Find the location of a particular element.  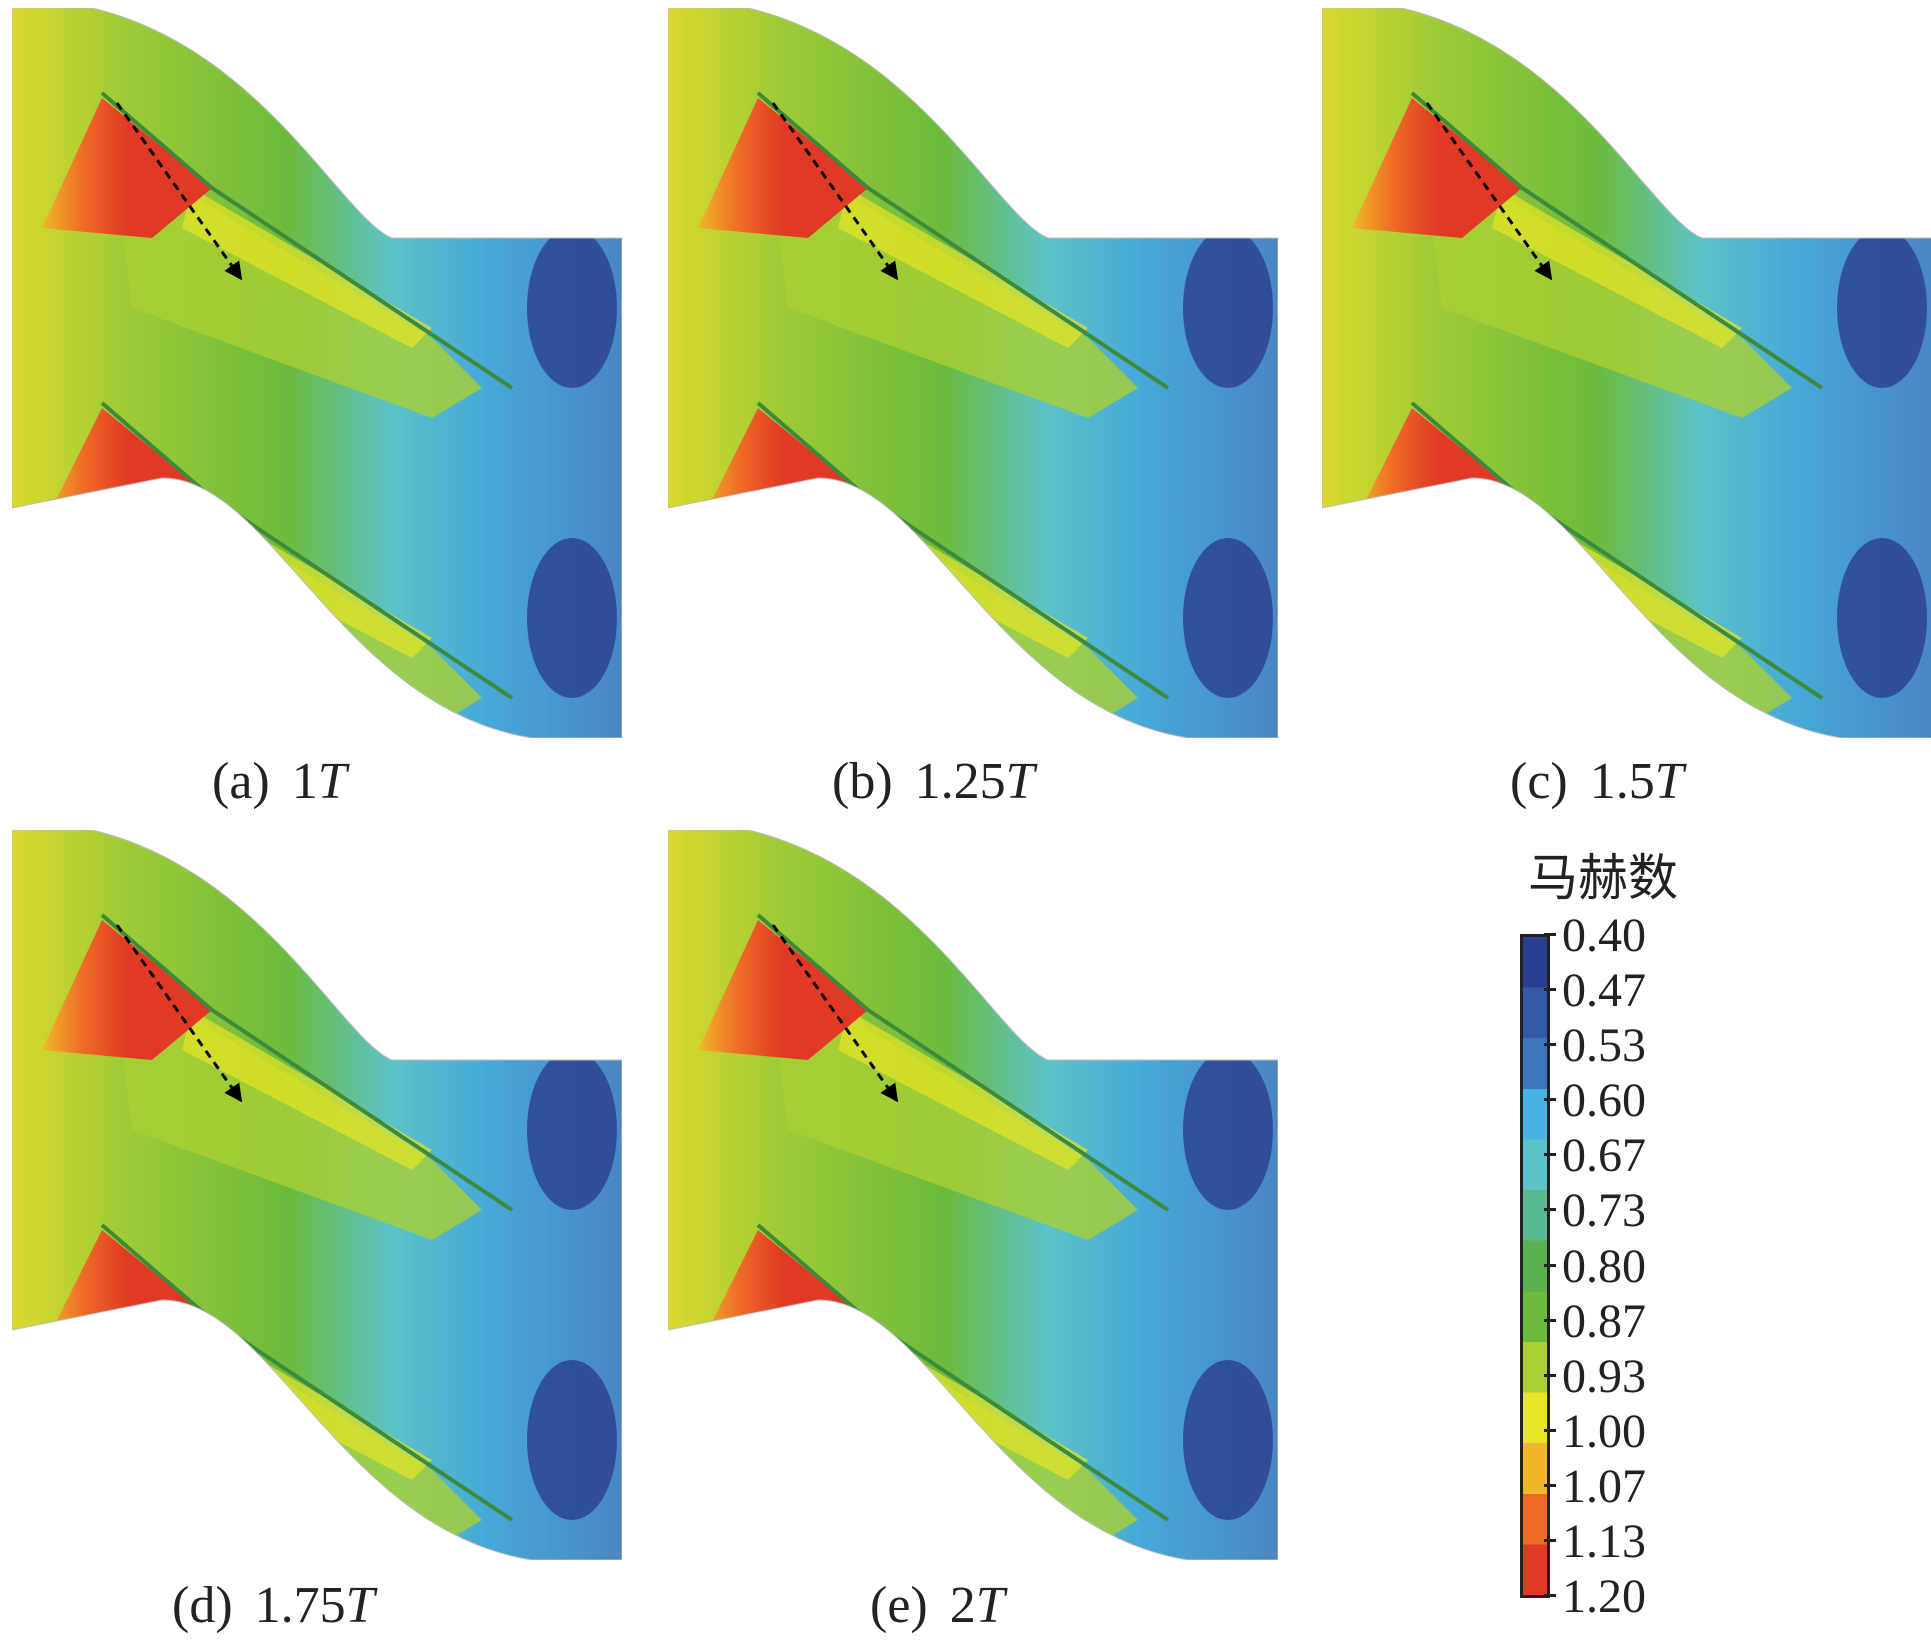

panel-c is located at coordinates (1626, 373).